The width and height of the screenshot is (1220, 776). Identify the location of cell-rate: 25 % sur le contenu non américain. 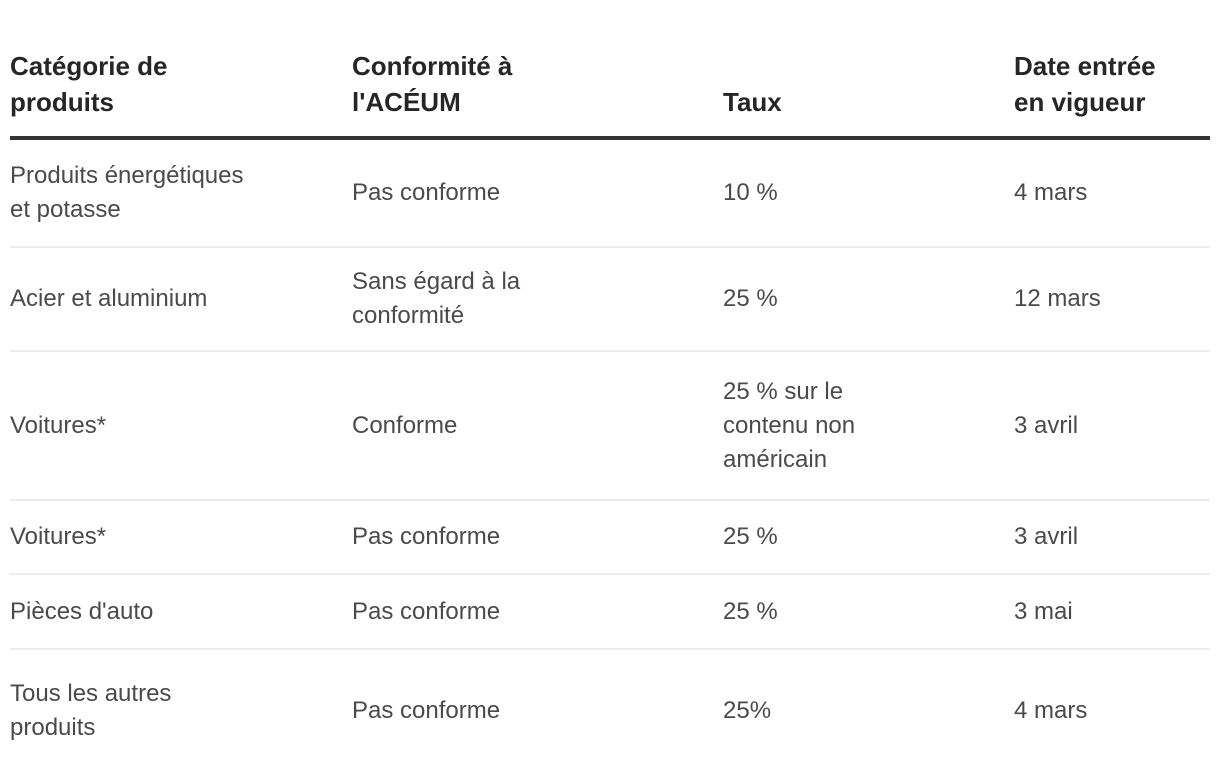
(789, 425).